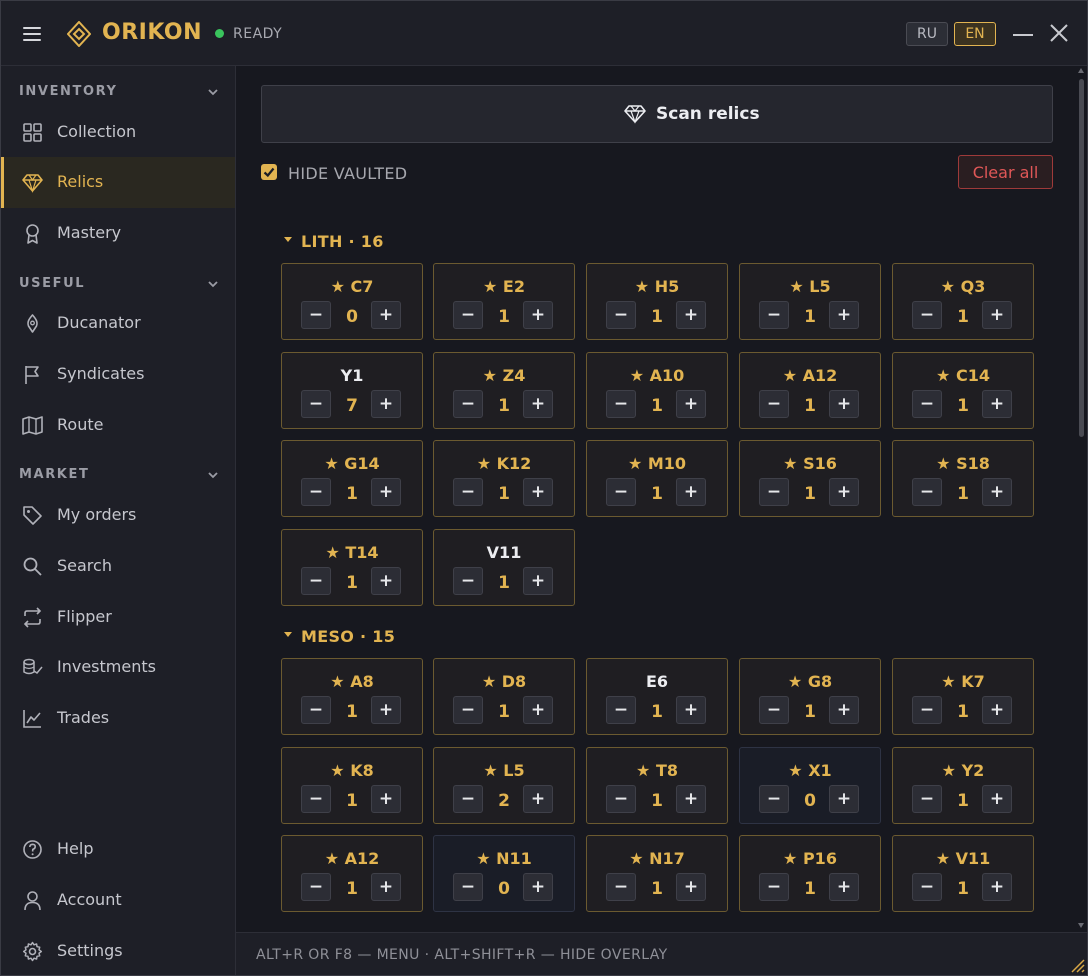 The width and height of the screenshot is (1088, 976). I want to click on menu-icon, so click(32, 34).